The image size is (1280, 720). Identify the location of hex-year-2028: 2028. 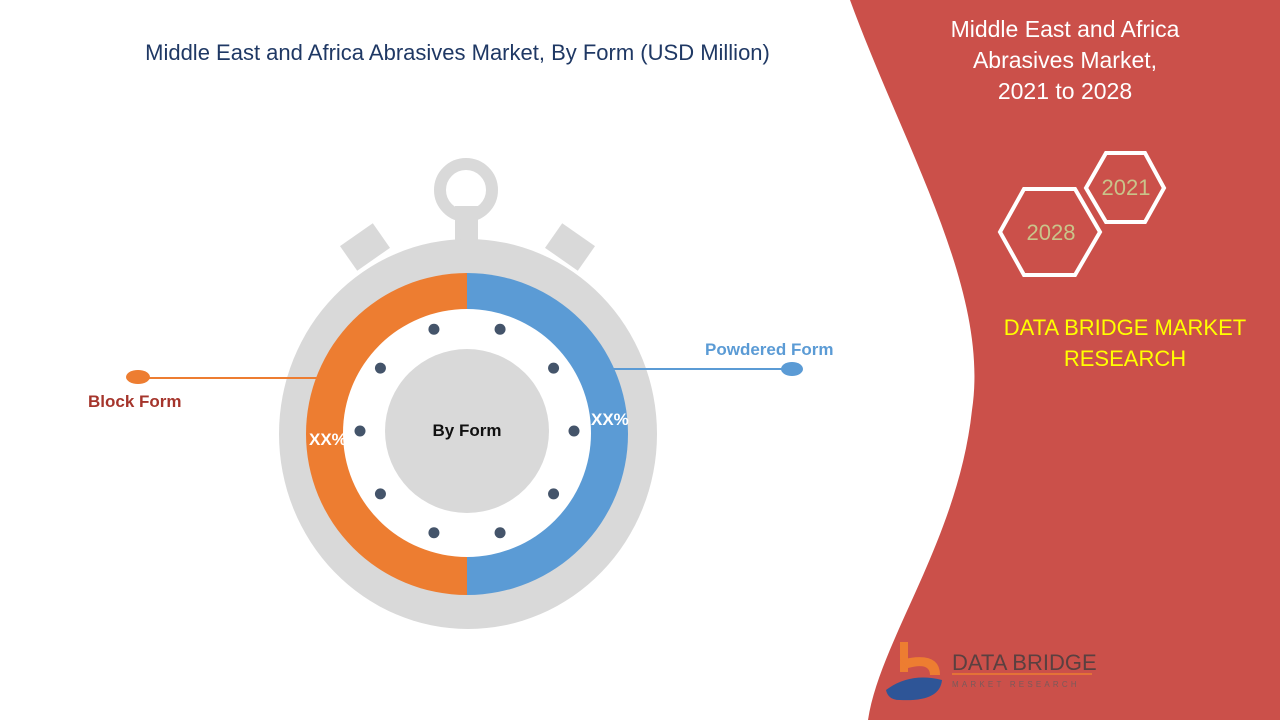
(1051, 232).